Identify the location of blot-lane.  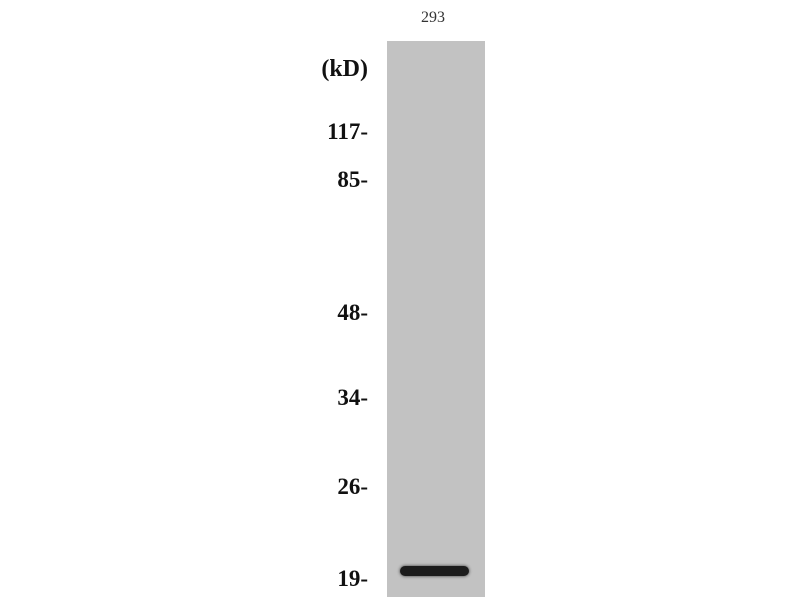
(436, 319).